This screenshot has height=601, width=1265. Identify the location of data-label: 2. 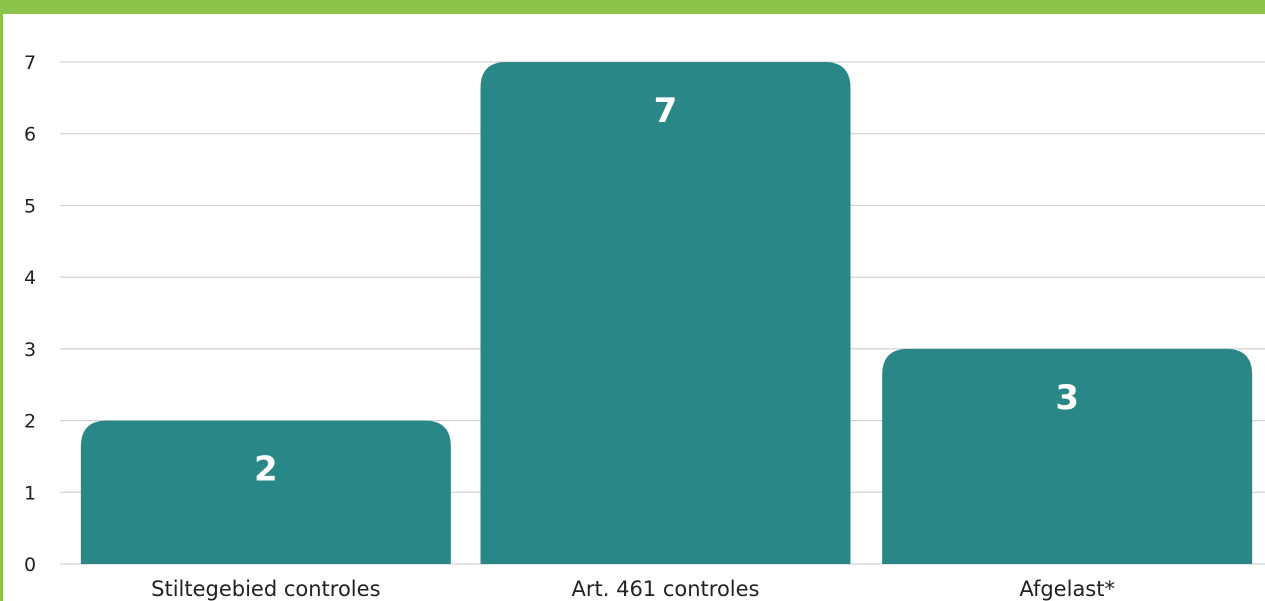
(266, 470).